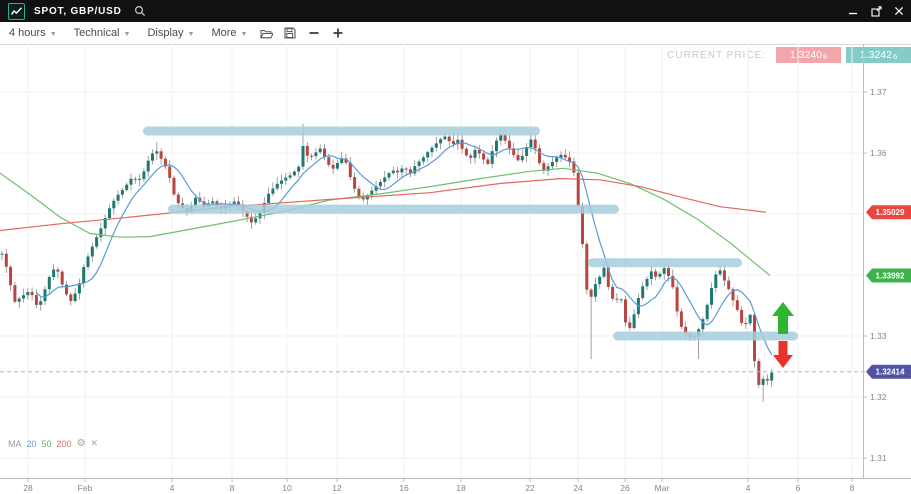 Image resolution: width=911 pixels, height=494 pixels. I want to click on open-folder-icon, so click(266, 33).